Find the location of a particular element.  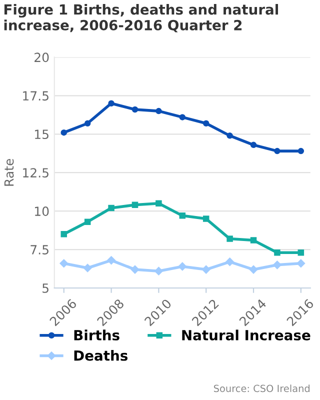

chart-title: Figure 1 Births, deaths and natural increase, 2006-2016 Quarter 2 is located at coordinates (141, 18).